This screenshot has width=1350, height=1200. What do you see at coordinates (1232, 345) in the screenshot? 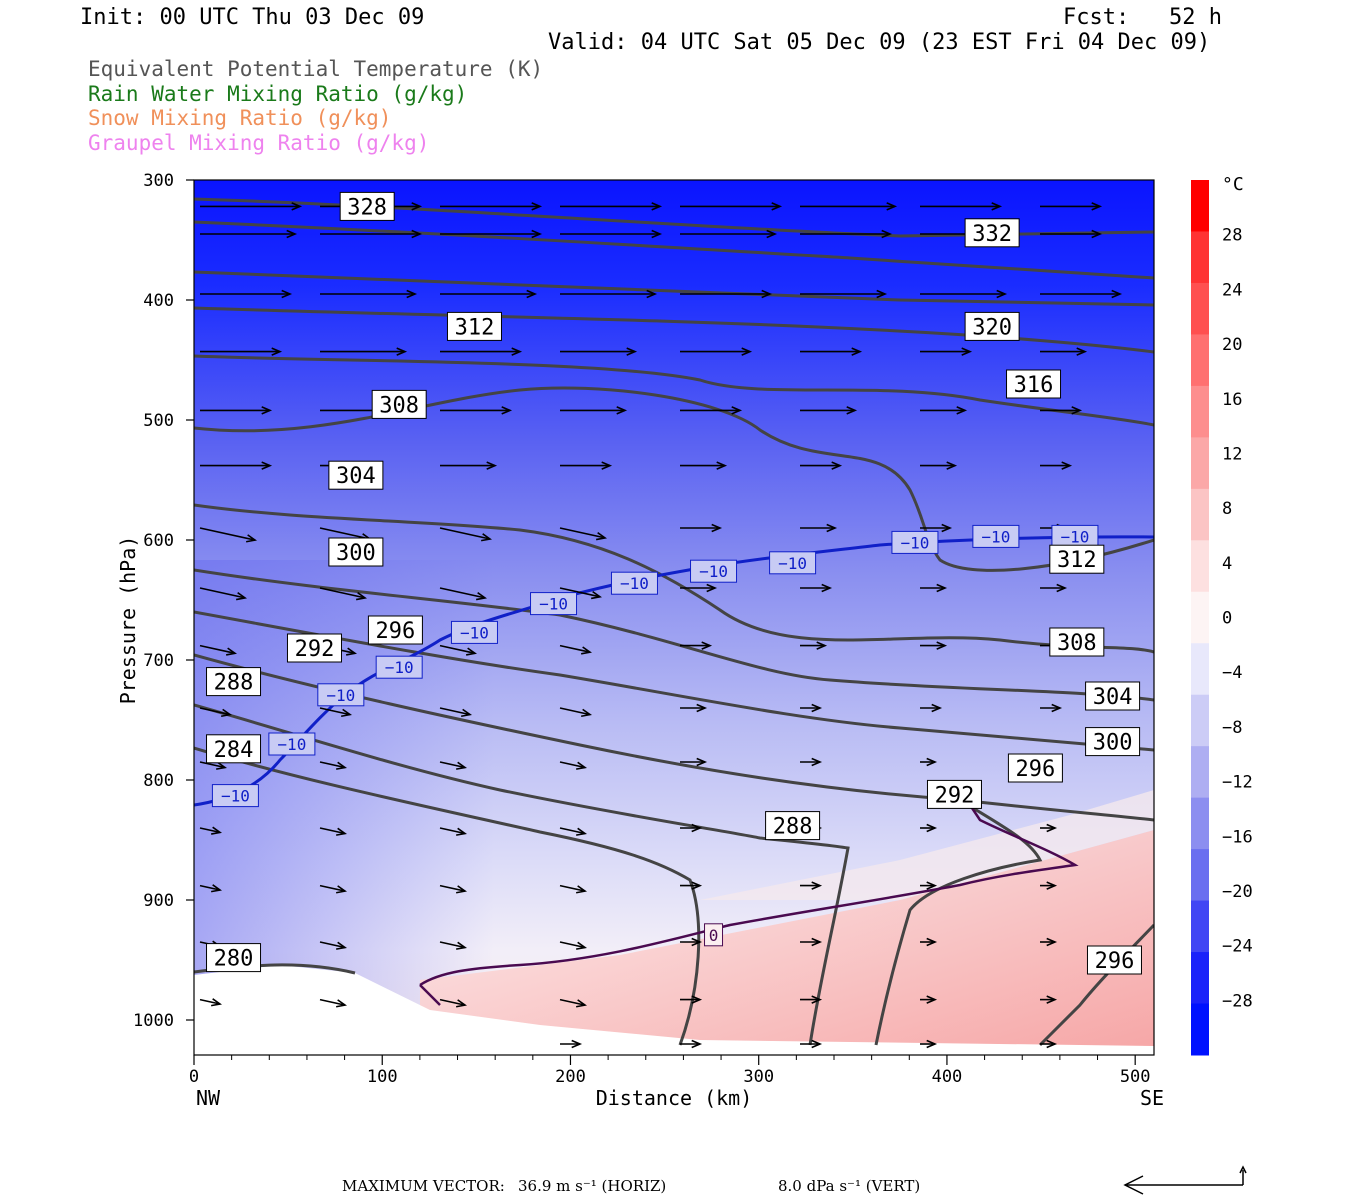
I see `colorbar-label: 20` at bounding box center [1232, 345].